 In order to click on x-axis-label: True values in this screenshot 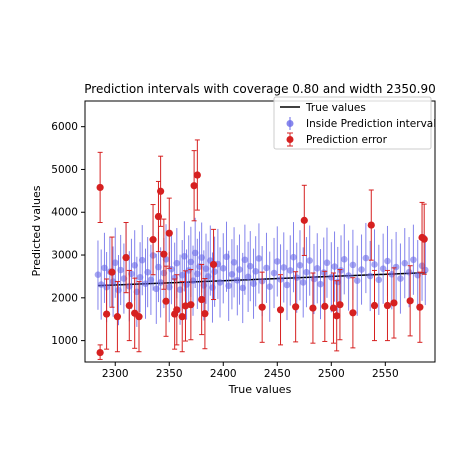, I will do `click(260, 389)`.